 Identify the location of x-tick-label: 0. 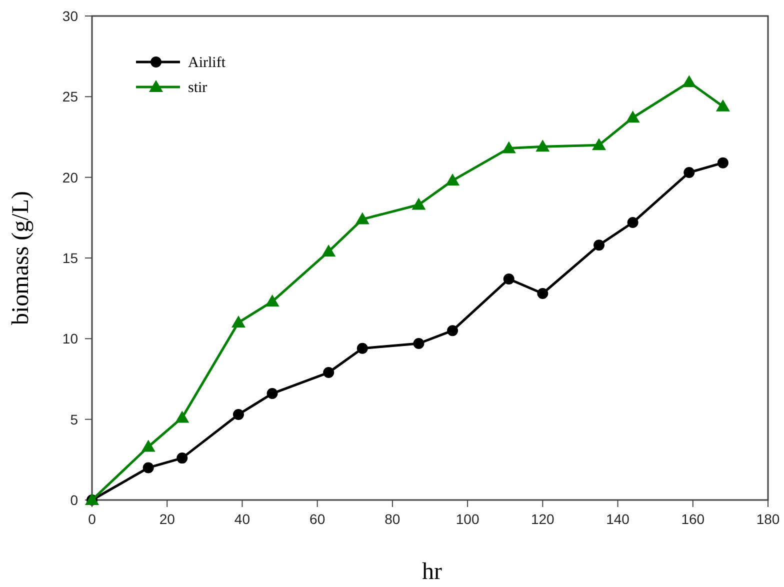
(92, 519).